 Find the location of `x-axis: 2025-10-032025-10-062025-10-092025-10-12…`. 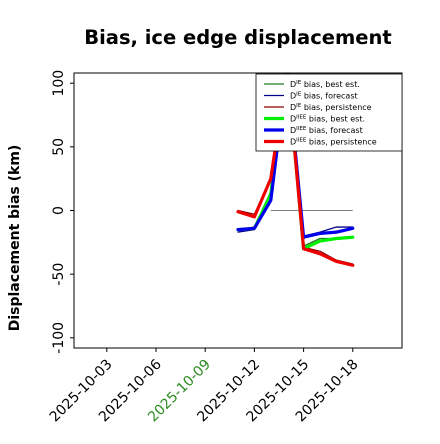

x-axis: 2025-10-032025-10-062025-10-092025-10-12… is located at coordinates (204, 386).